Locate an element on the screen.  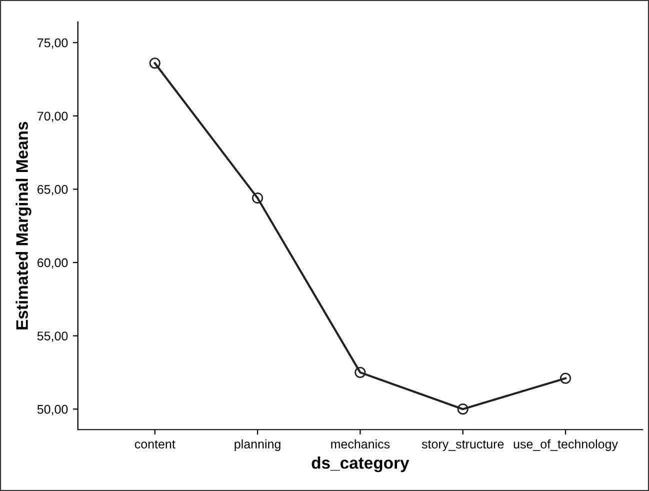
y-axis-title: Estimated Marginal Means is located at coordinates (24, 226).